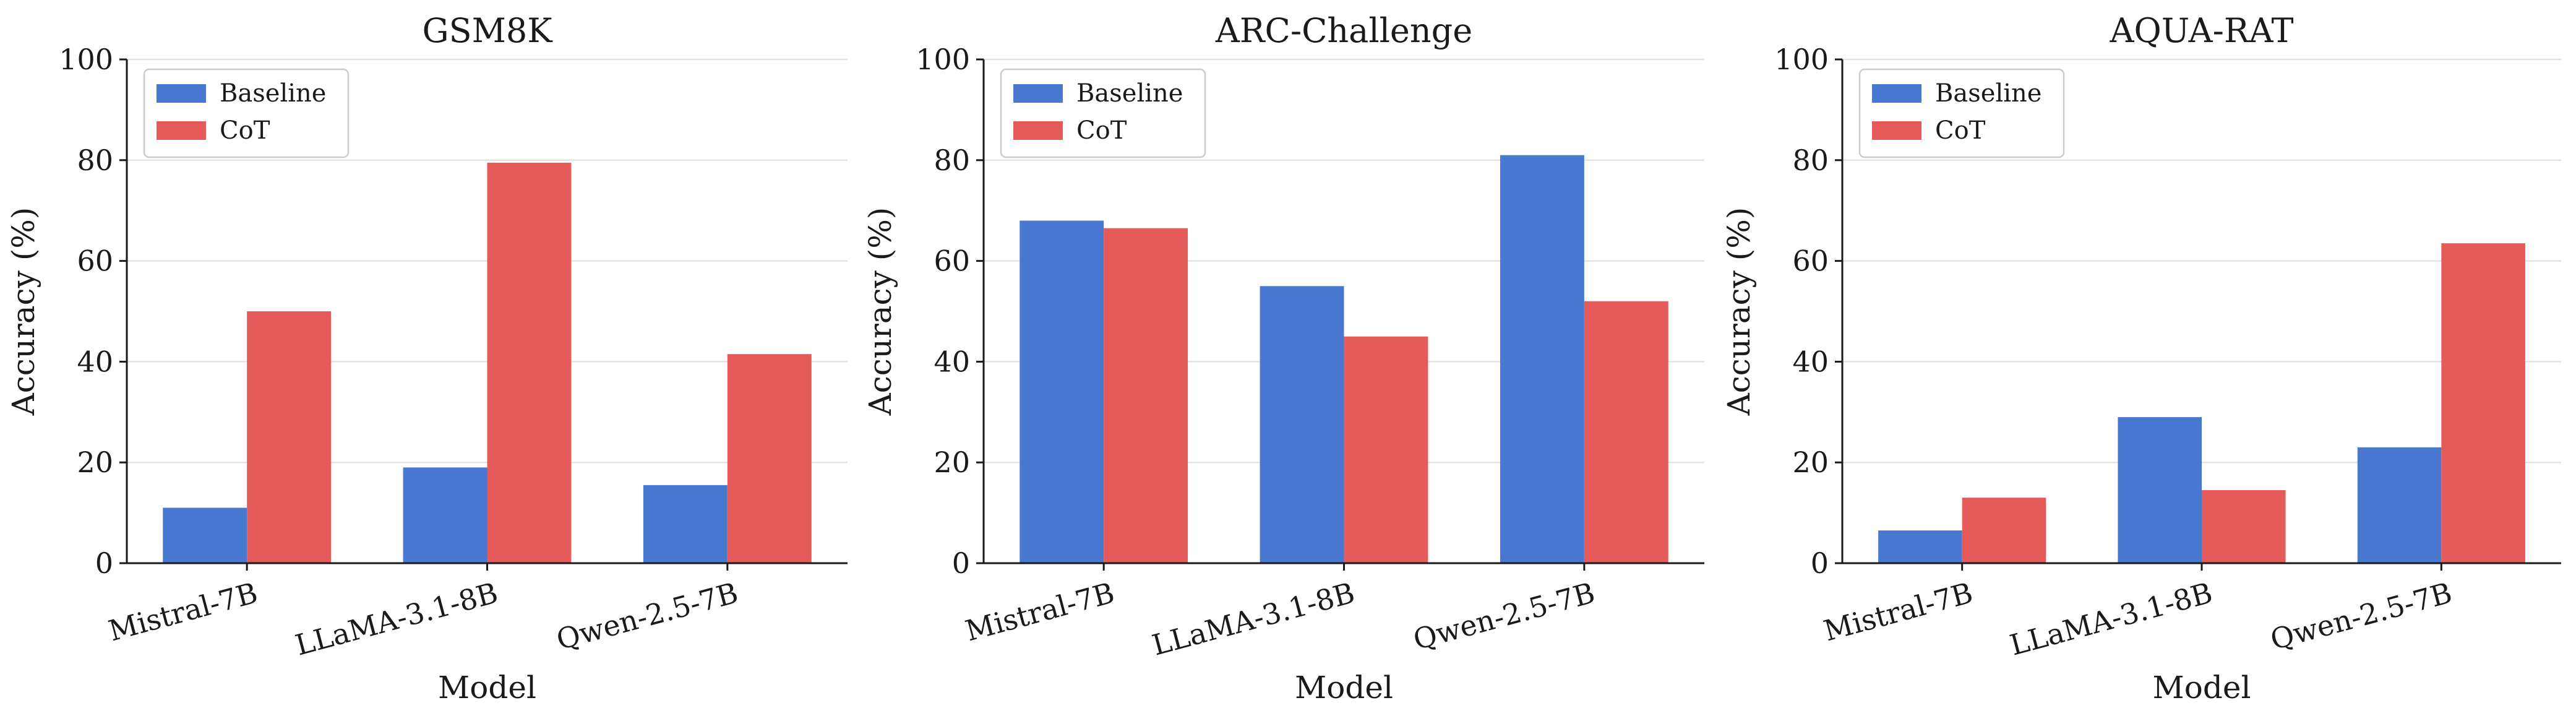 This screenshot has width=2576, height=721. What do you see at coordinates (1343, 30) in the screenshot?
I see `chart-title: ARC-Challenge` at bounding box center [1343, 30].